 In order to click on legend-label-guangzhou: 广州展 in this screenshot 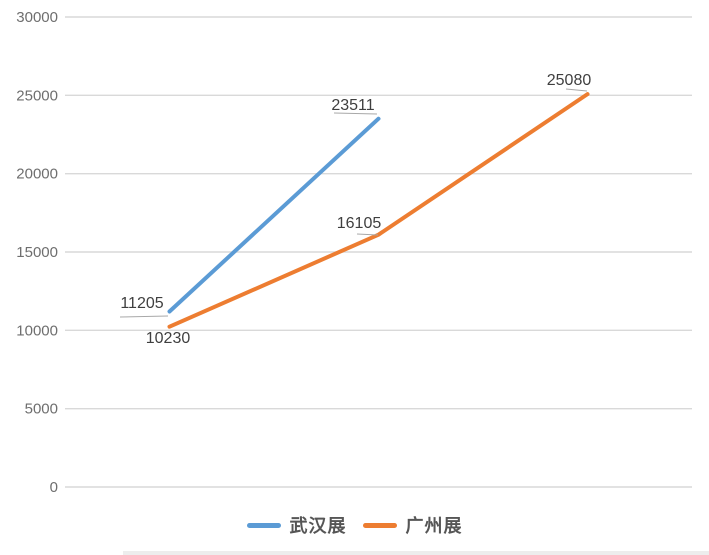, I will do `click(434, 526)`.